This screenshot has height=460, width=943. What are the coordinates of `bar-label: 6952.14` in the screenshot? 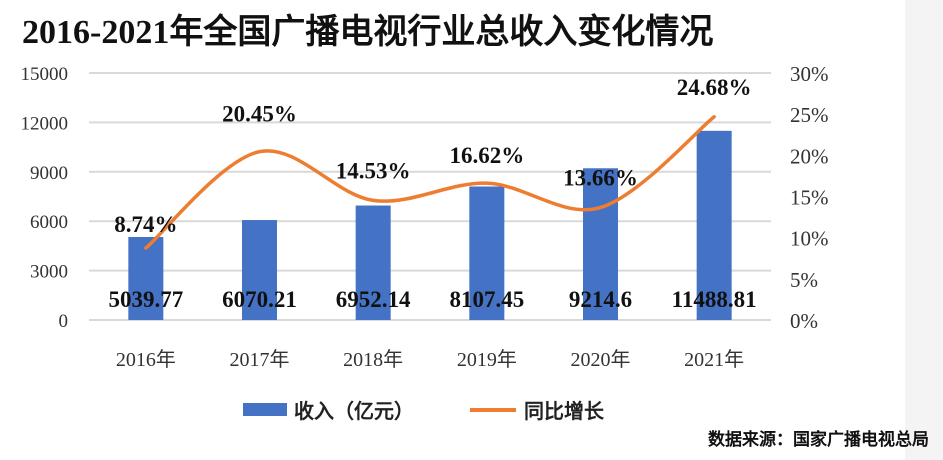 It's located at (373, 299).